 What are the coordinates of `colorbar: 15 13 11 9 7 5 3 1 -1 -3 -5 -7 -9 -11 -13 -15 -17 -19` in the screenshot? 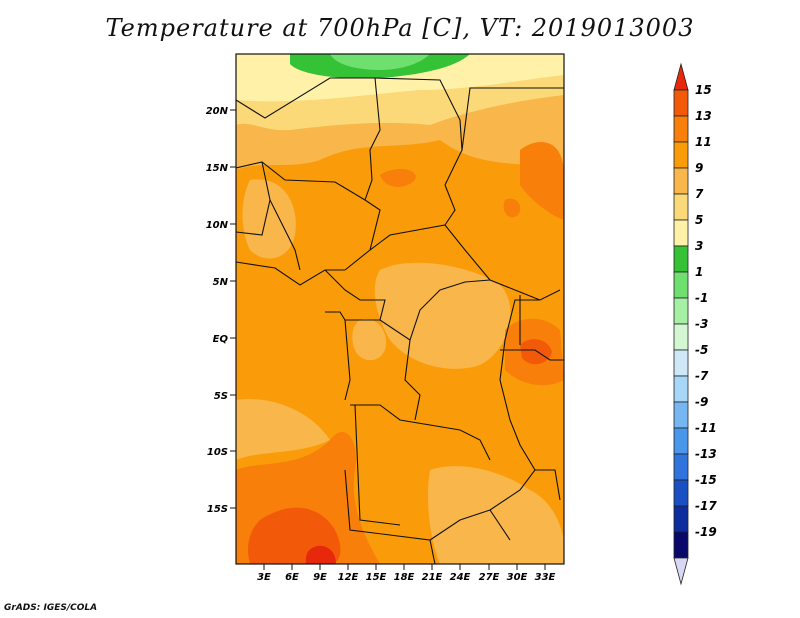 It's located at (695, 324).